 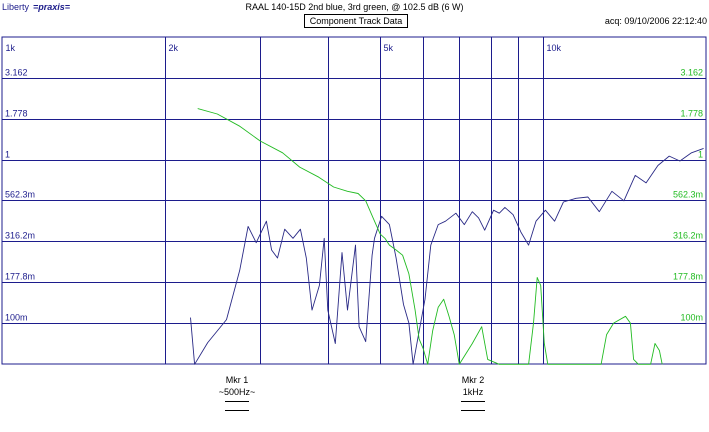 I want to click on y-tick-label-left: 177.8m, so click(x=20, y=277).